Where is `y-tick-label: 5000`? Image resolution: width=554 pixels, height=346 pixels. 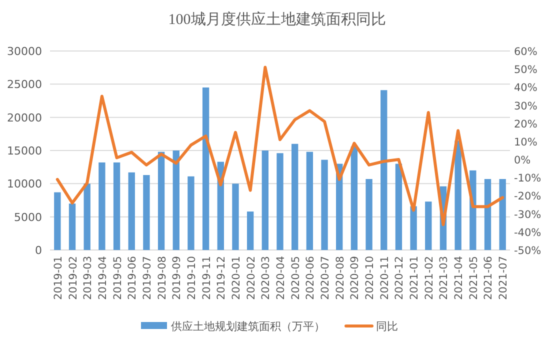 y-tick-label: 5000 is located at coordinates (28, 217).